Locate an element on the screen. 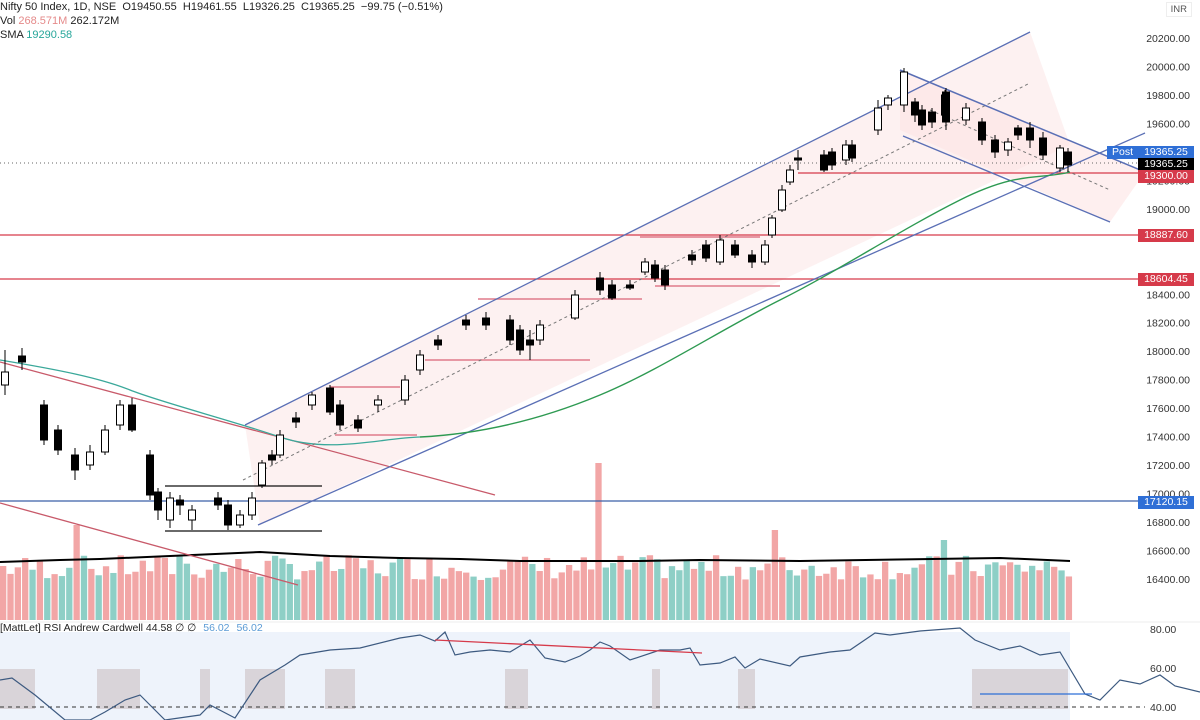 Image resolution: width=1200 pixels, height=720 pixels. volume-row: Vol 268.571M 262.172M is located at coordinates (221, 21).